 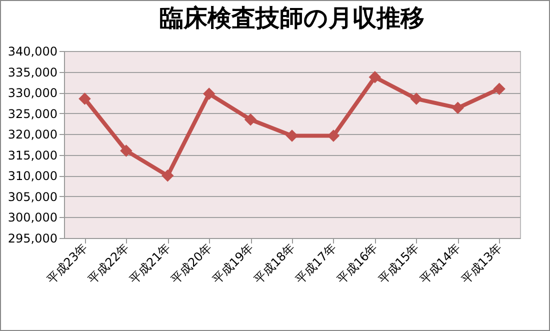 I want to click on y-tick-label: 315,000, so click(x=33, y=155).